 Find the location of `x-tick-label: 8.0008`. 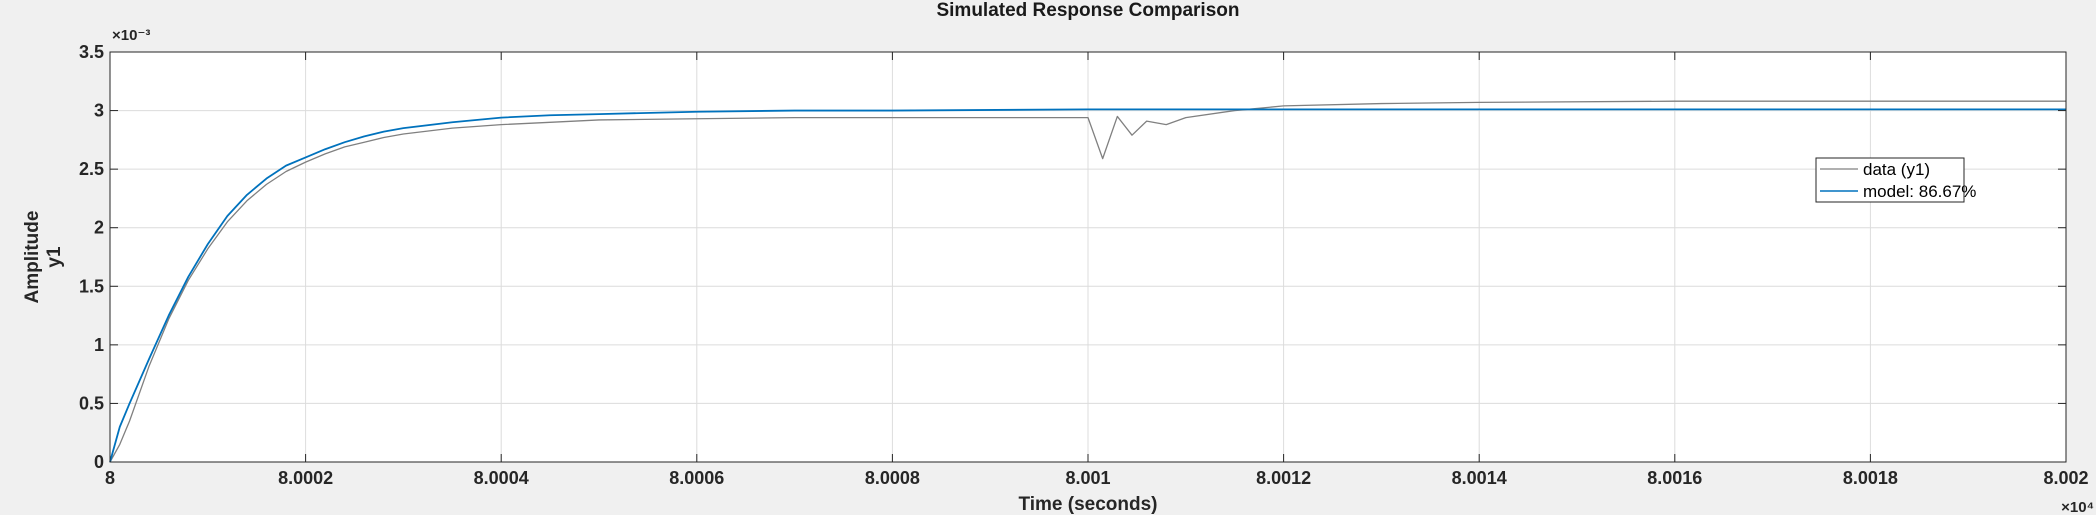

x-tick-label: 8.0008 is located at coordinates (892, 478).